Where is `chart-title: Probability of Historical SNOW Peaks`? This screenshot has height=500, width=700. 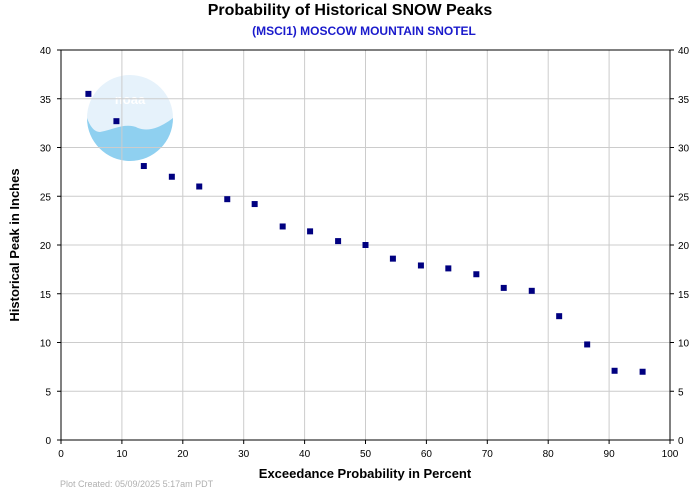
chart-title: Probability of Historical SNOW Peaks is located at coordinates (350, 10).